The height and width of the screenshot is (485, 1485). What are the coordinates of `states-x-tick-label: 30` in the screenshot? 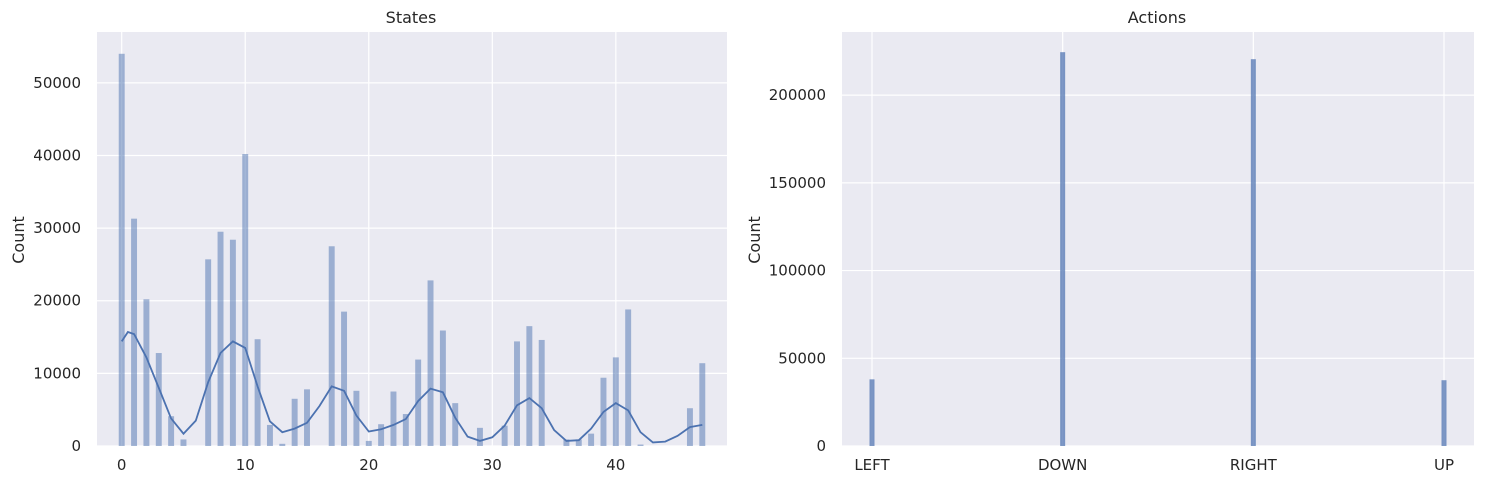 It's located at (492, 465).